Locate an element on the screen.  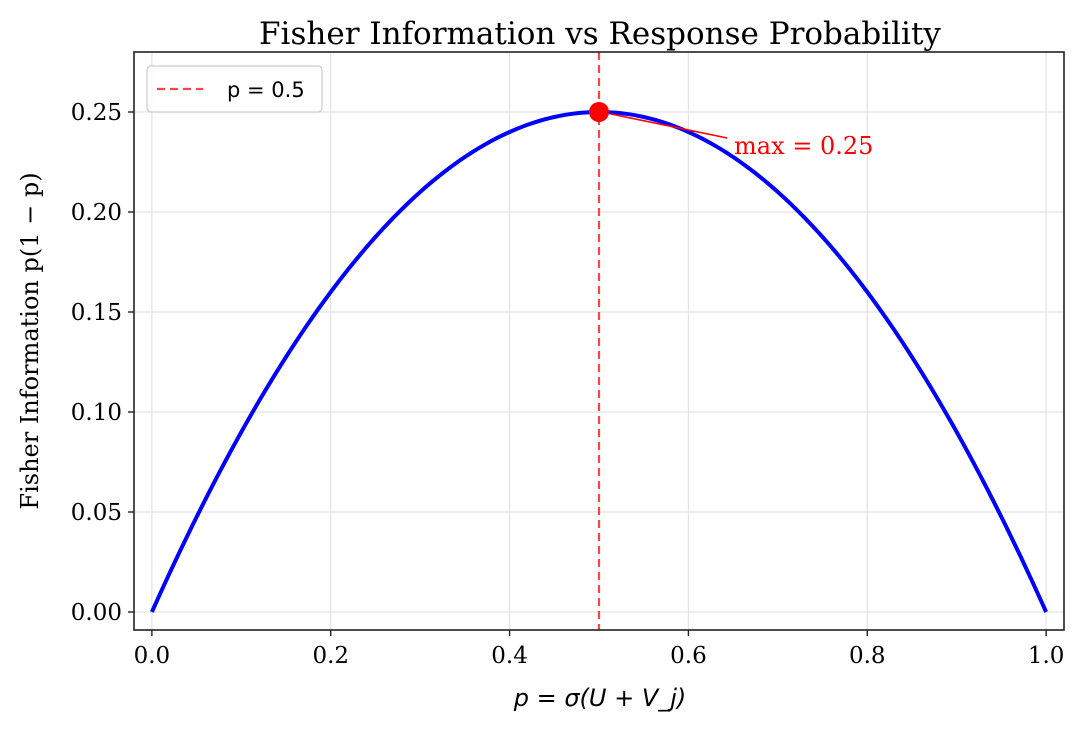
x-tick-label: 0.0 is located at coordinates (152, 656).